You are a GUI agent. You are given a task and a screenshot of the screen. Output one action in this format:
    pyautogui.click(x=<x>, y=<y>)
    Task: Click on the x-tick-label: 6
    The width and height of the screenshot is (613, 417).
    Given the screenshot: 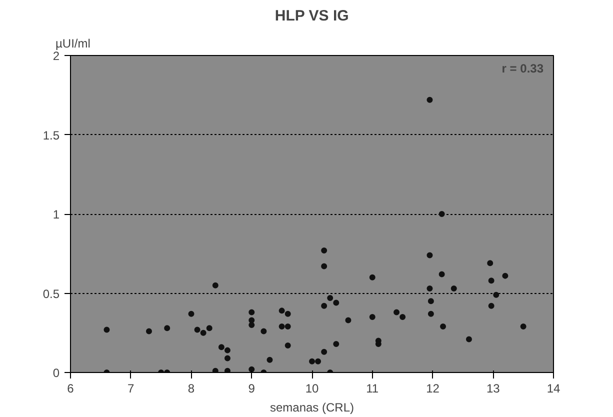 What is the action you would take?
    pyautogui.click(x=70, y=389)
    